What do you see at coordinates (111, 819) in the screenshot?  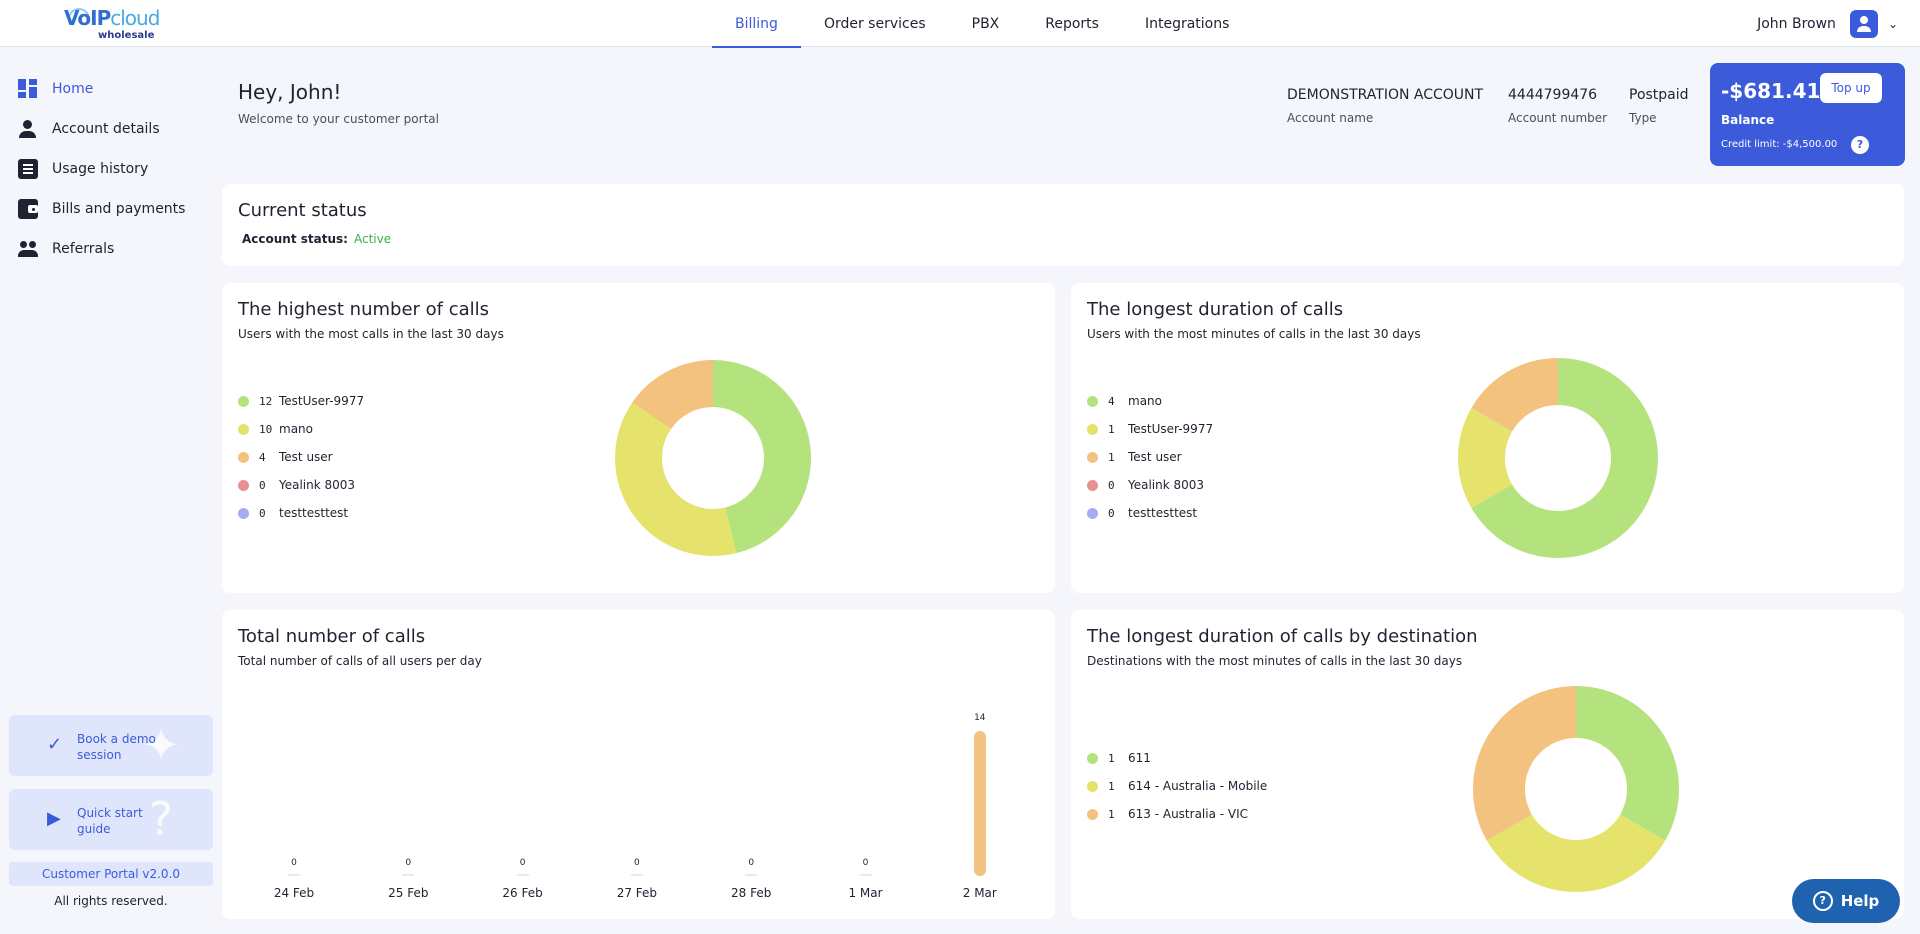 I see `quick-start-guide-button: ? ▶ Quick start guide` at bounding box center [111, 819].